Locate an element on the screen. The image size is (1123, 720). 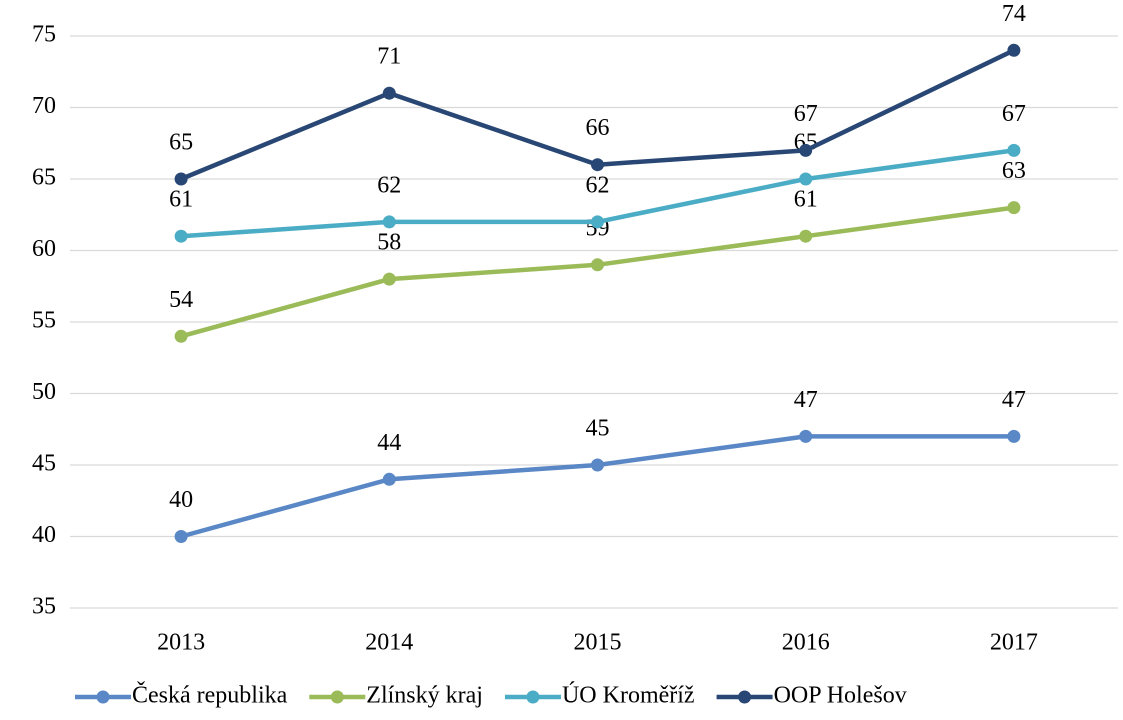
y-tick-label: 65 is located at coordinates (44, 178).